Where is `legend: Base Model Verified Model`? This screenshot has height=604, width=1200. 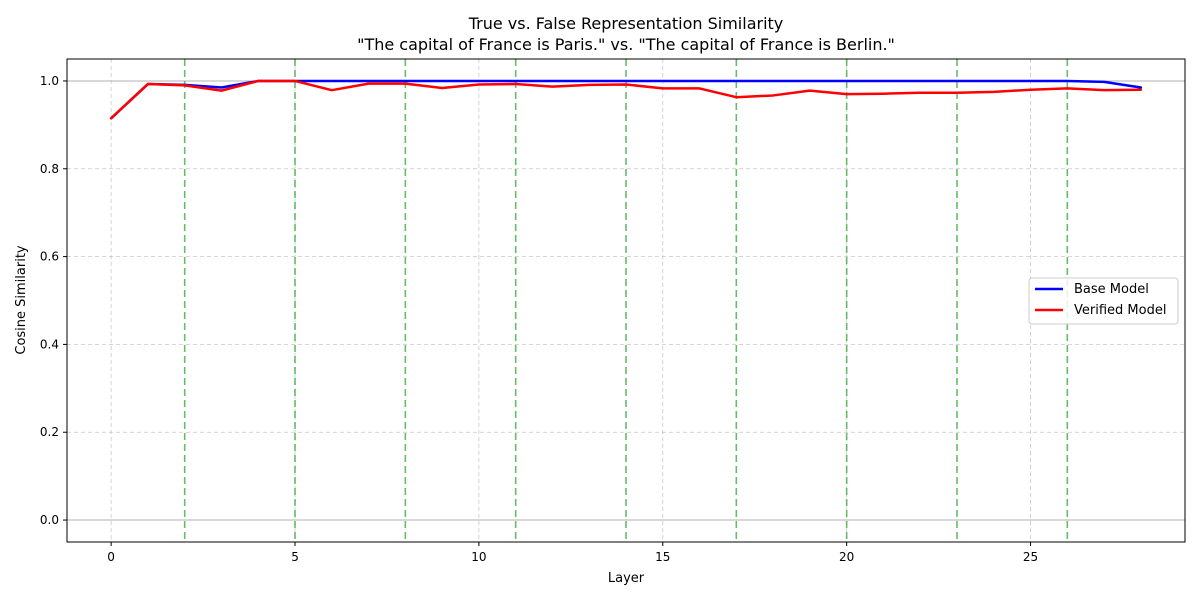
legend: Base Model Verified Model is located at coordinates (1103, 301).